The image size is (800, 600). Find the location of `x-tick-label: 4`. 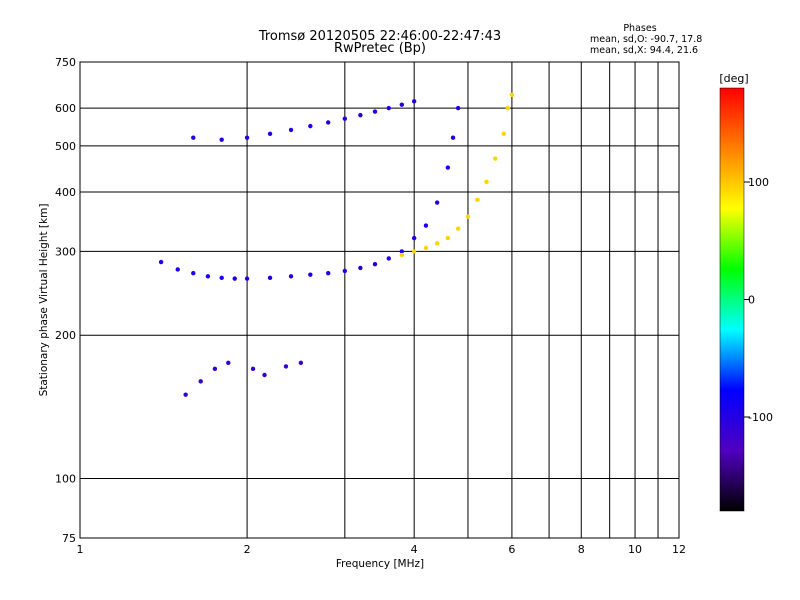

x-tick-label: 4 is located at coordinates (414, 549).